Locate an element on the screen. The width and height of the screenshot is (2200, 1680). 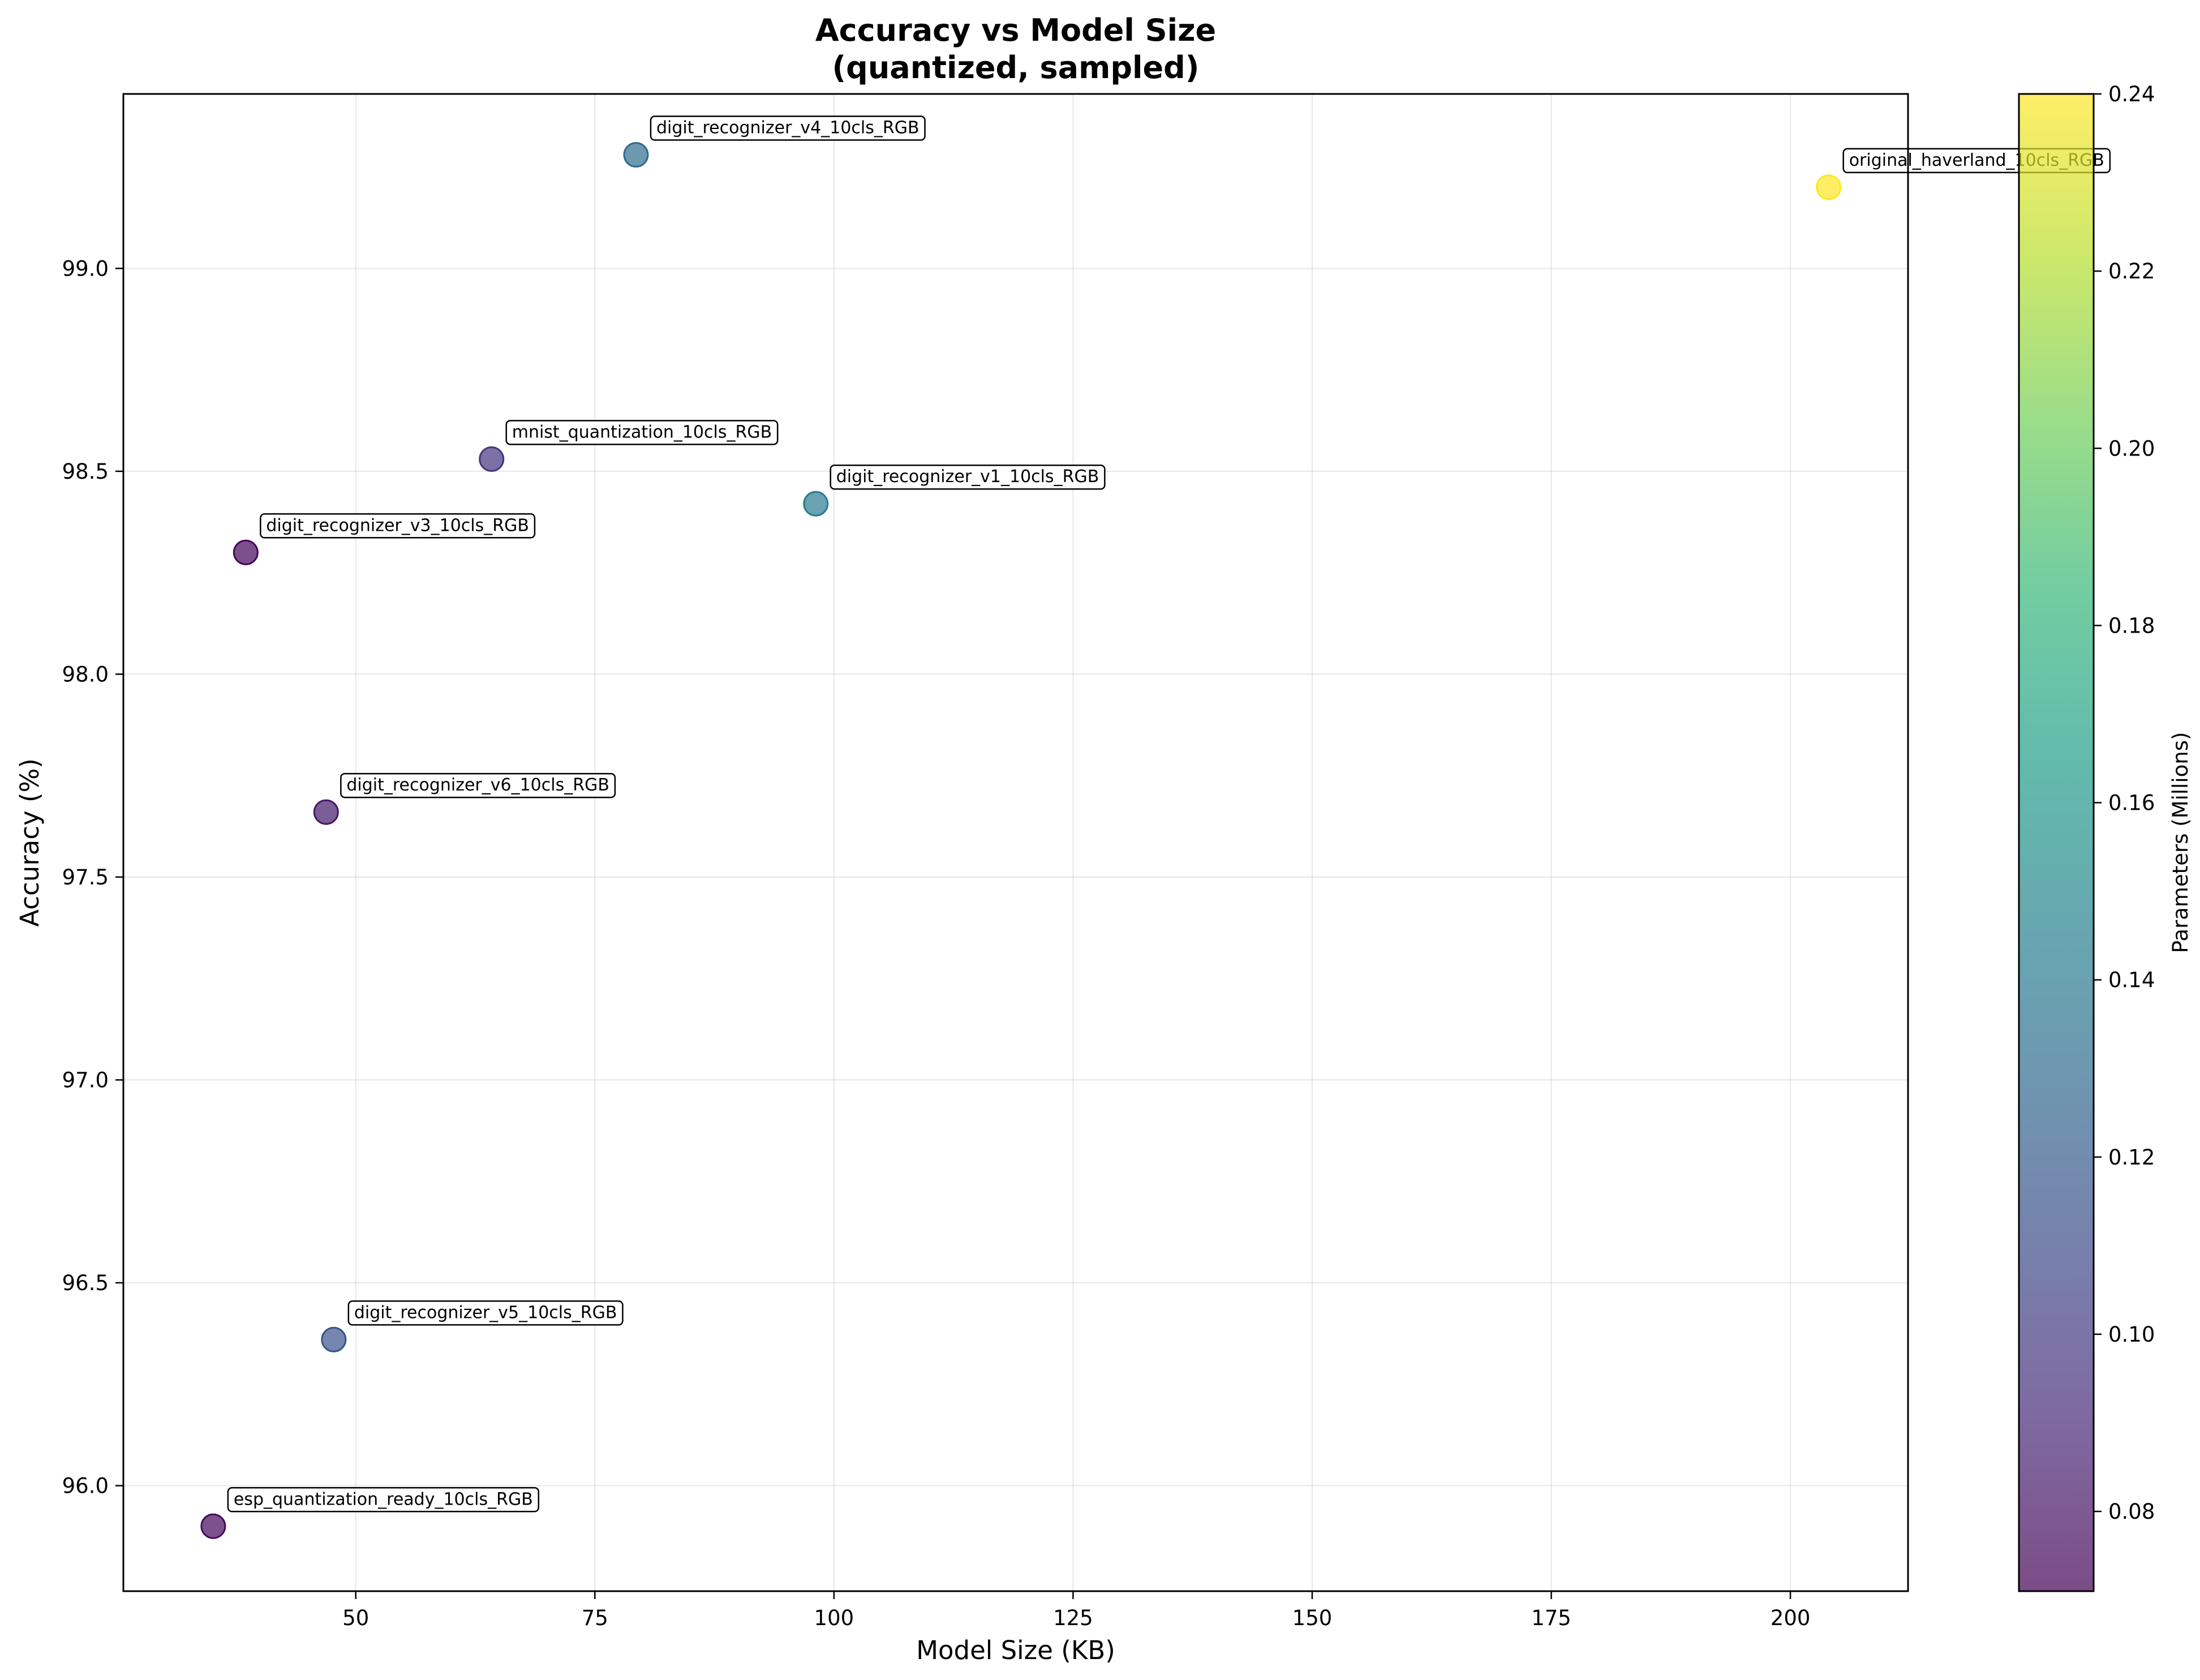
y-tick-label: 96.0 is located at coordinates (85, 1486).